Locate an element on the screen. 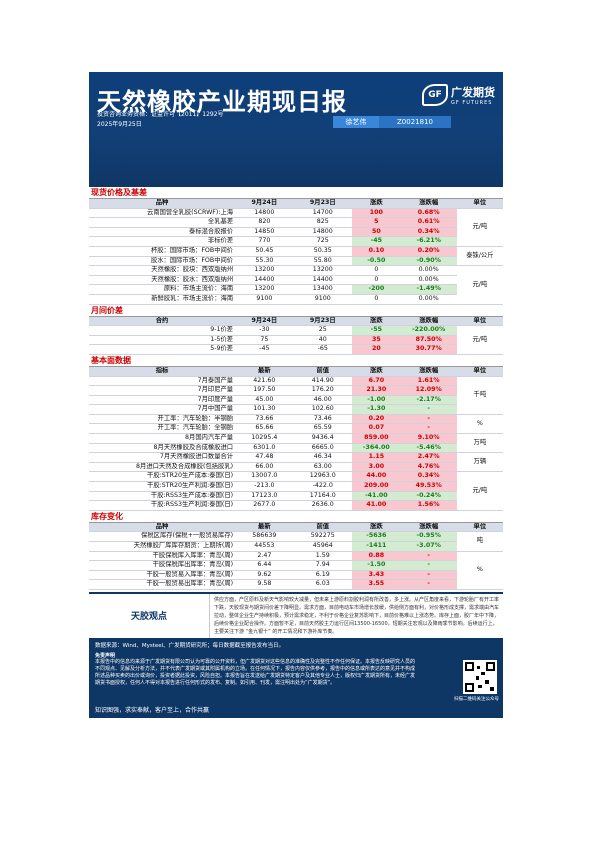 The image size is (595, 842). table-row: 开工率：汽车轮胎：全钢胎 65.66 65.59 0.07- is located at coordinates (296, 429).